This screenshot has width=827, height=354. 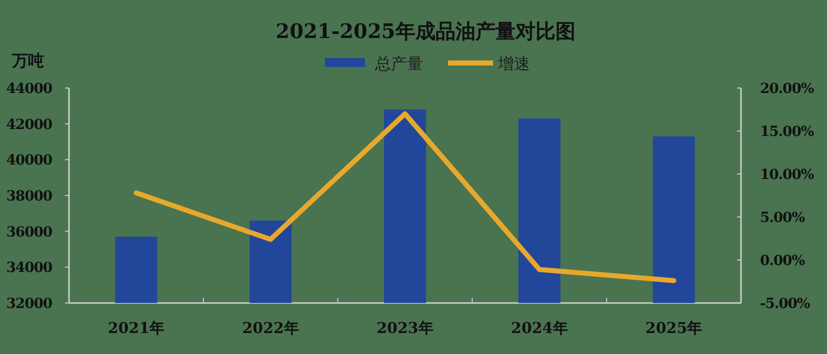 I want to click on x-tick-label: 2021年, so click(x=136, y=328).